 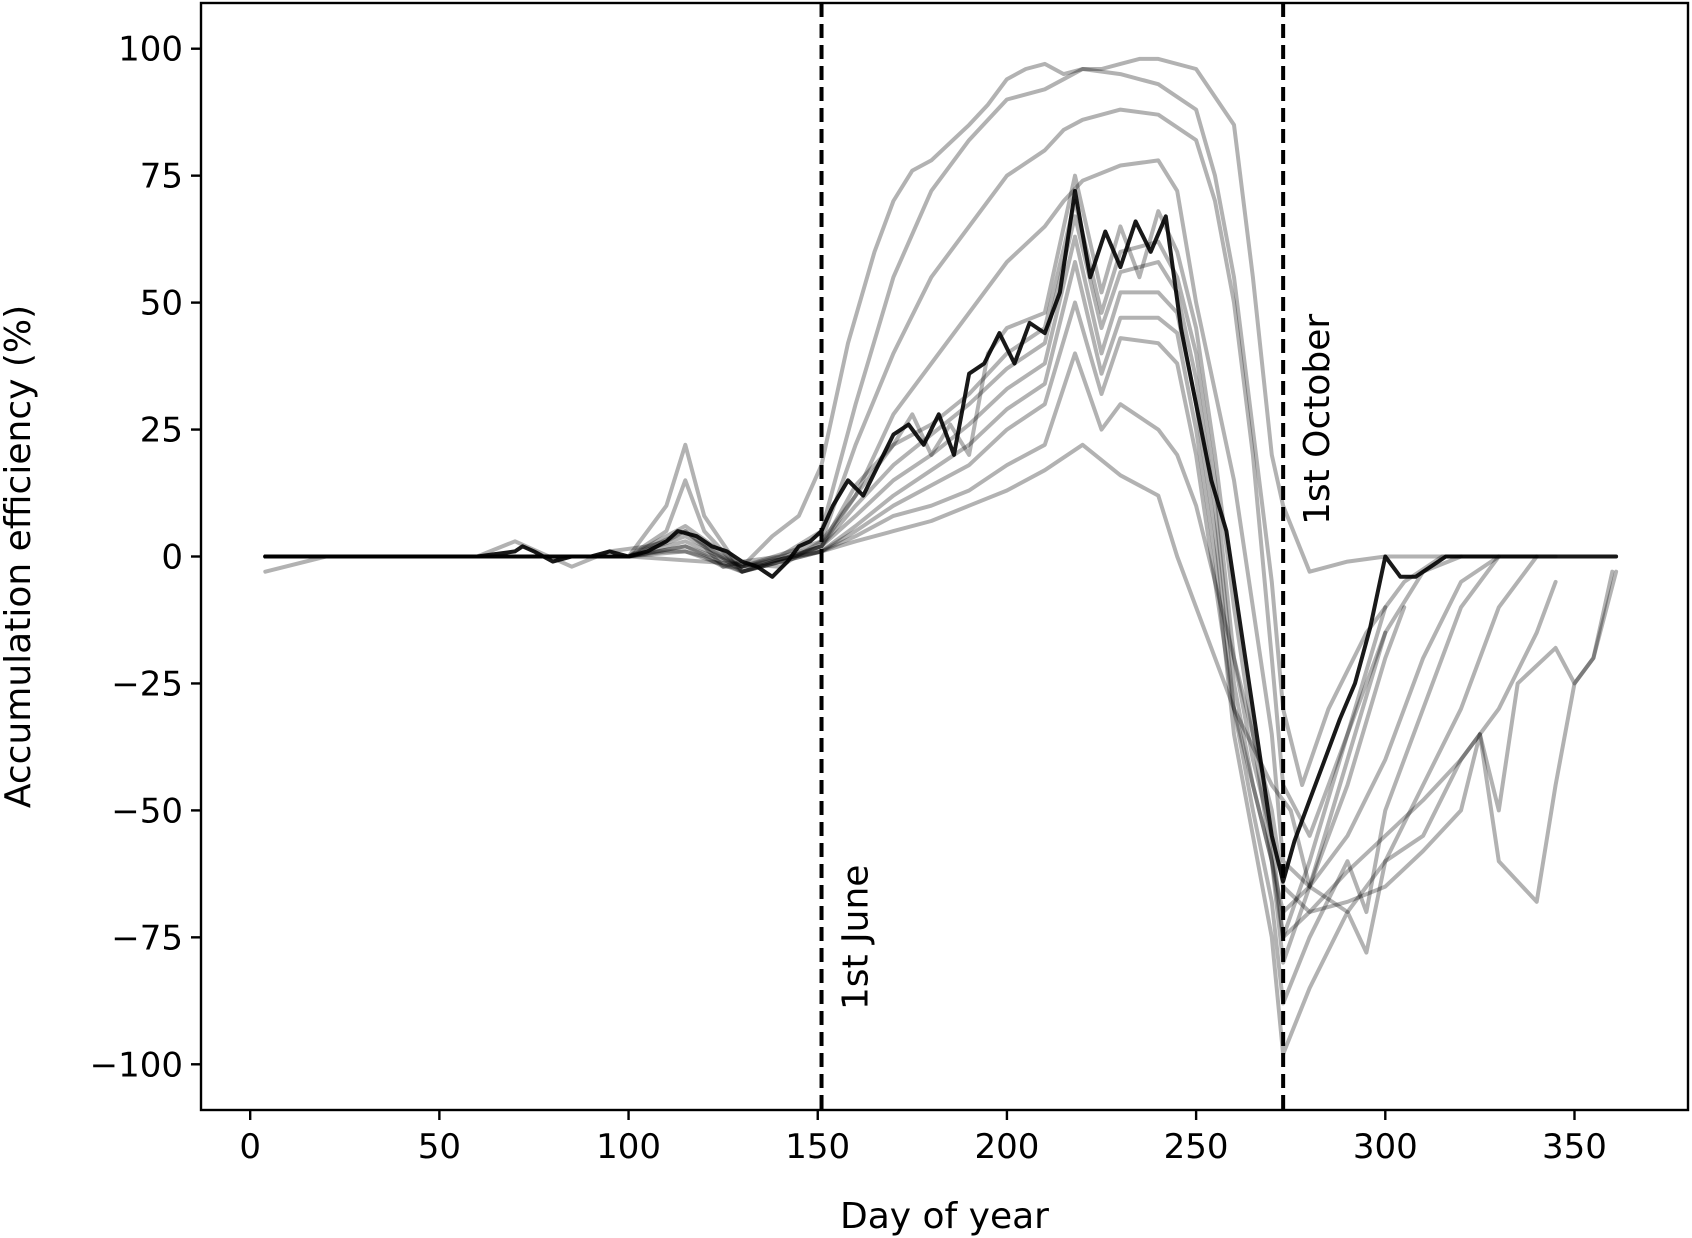 What do you see at coordinates (1574, 1147) in the screenshot?
I see `x-tick-label: 350` at bounding box center [1574, 1147].